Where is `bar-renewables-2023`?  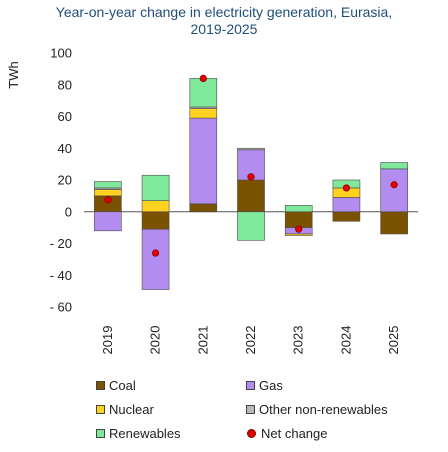
bar-renewables-2023 is located at coordinates (298, 209).